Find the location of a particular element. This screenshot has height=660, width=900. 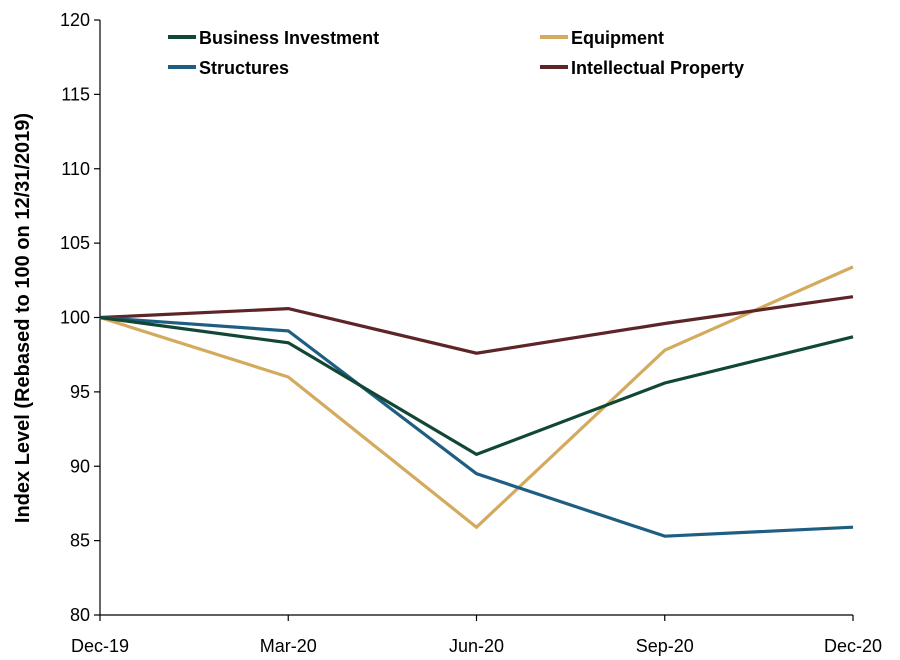

series-line-intellectual-property is located at coordinates (476, 325).